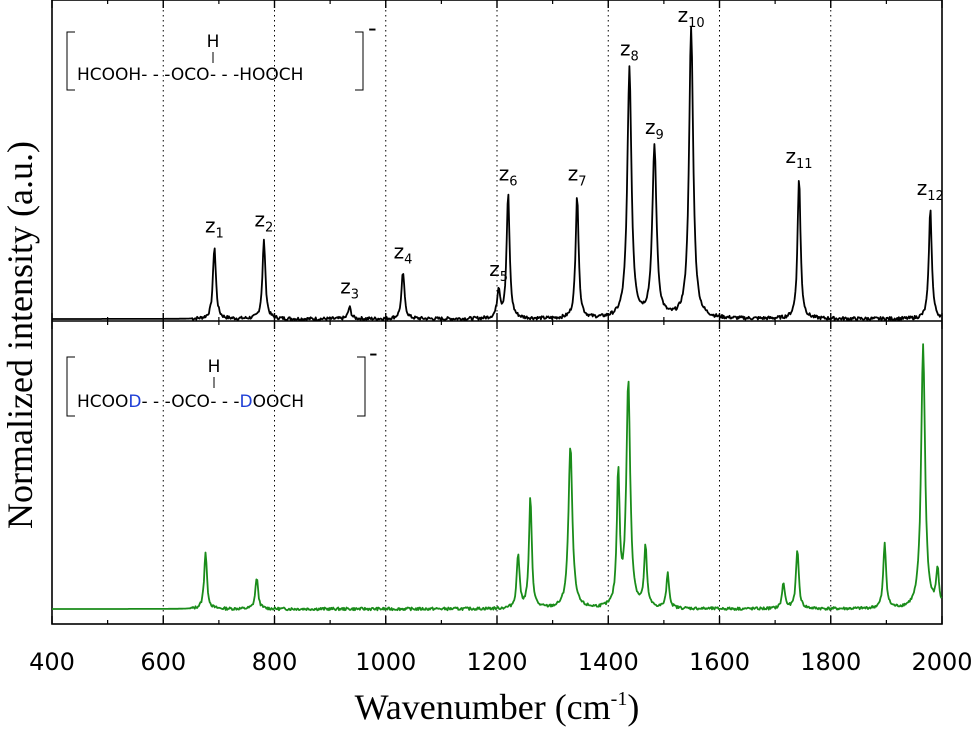 This screenshot has width=975, height=730. Describe the element at coordinates (222, 378) in the screenshot. I see `inset-formula-bottom: H HCOOD- - -OCO- - -DOOCH -` at that location.